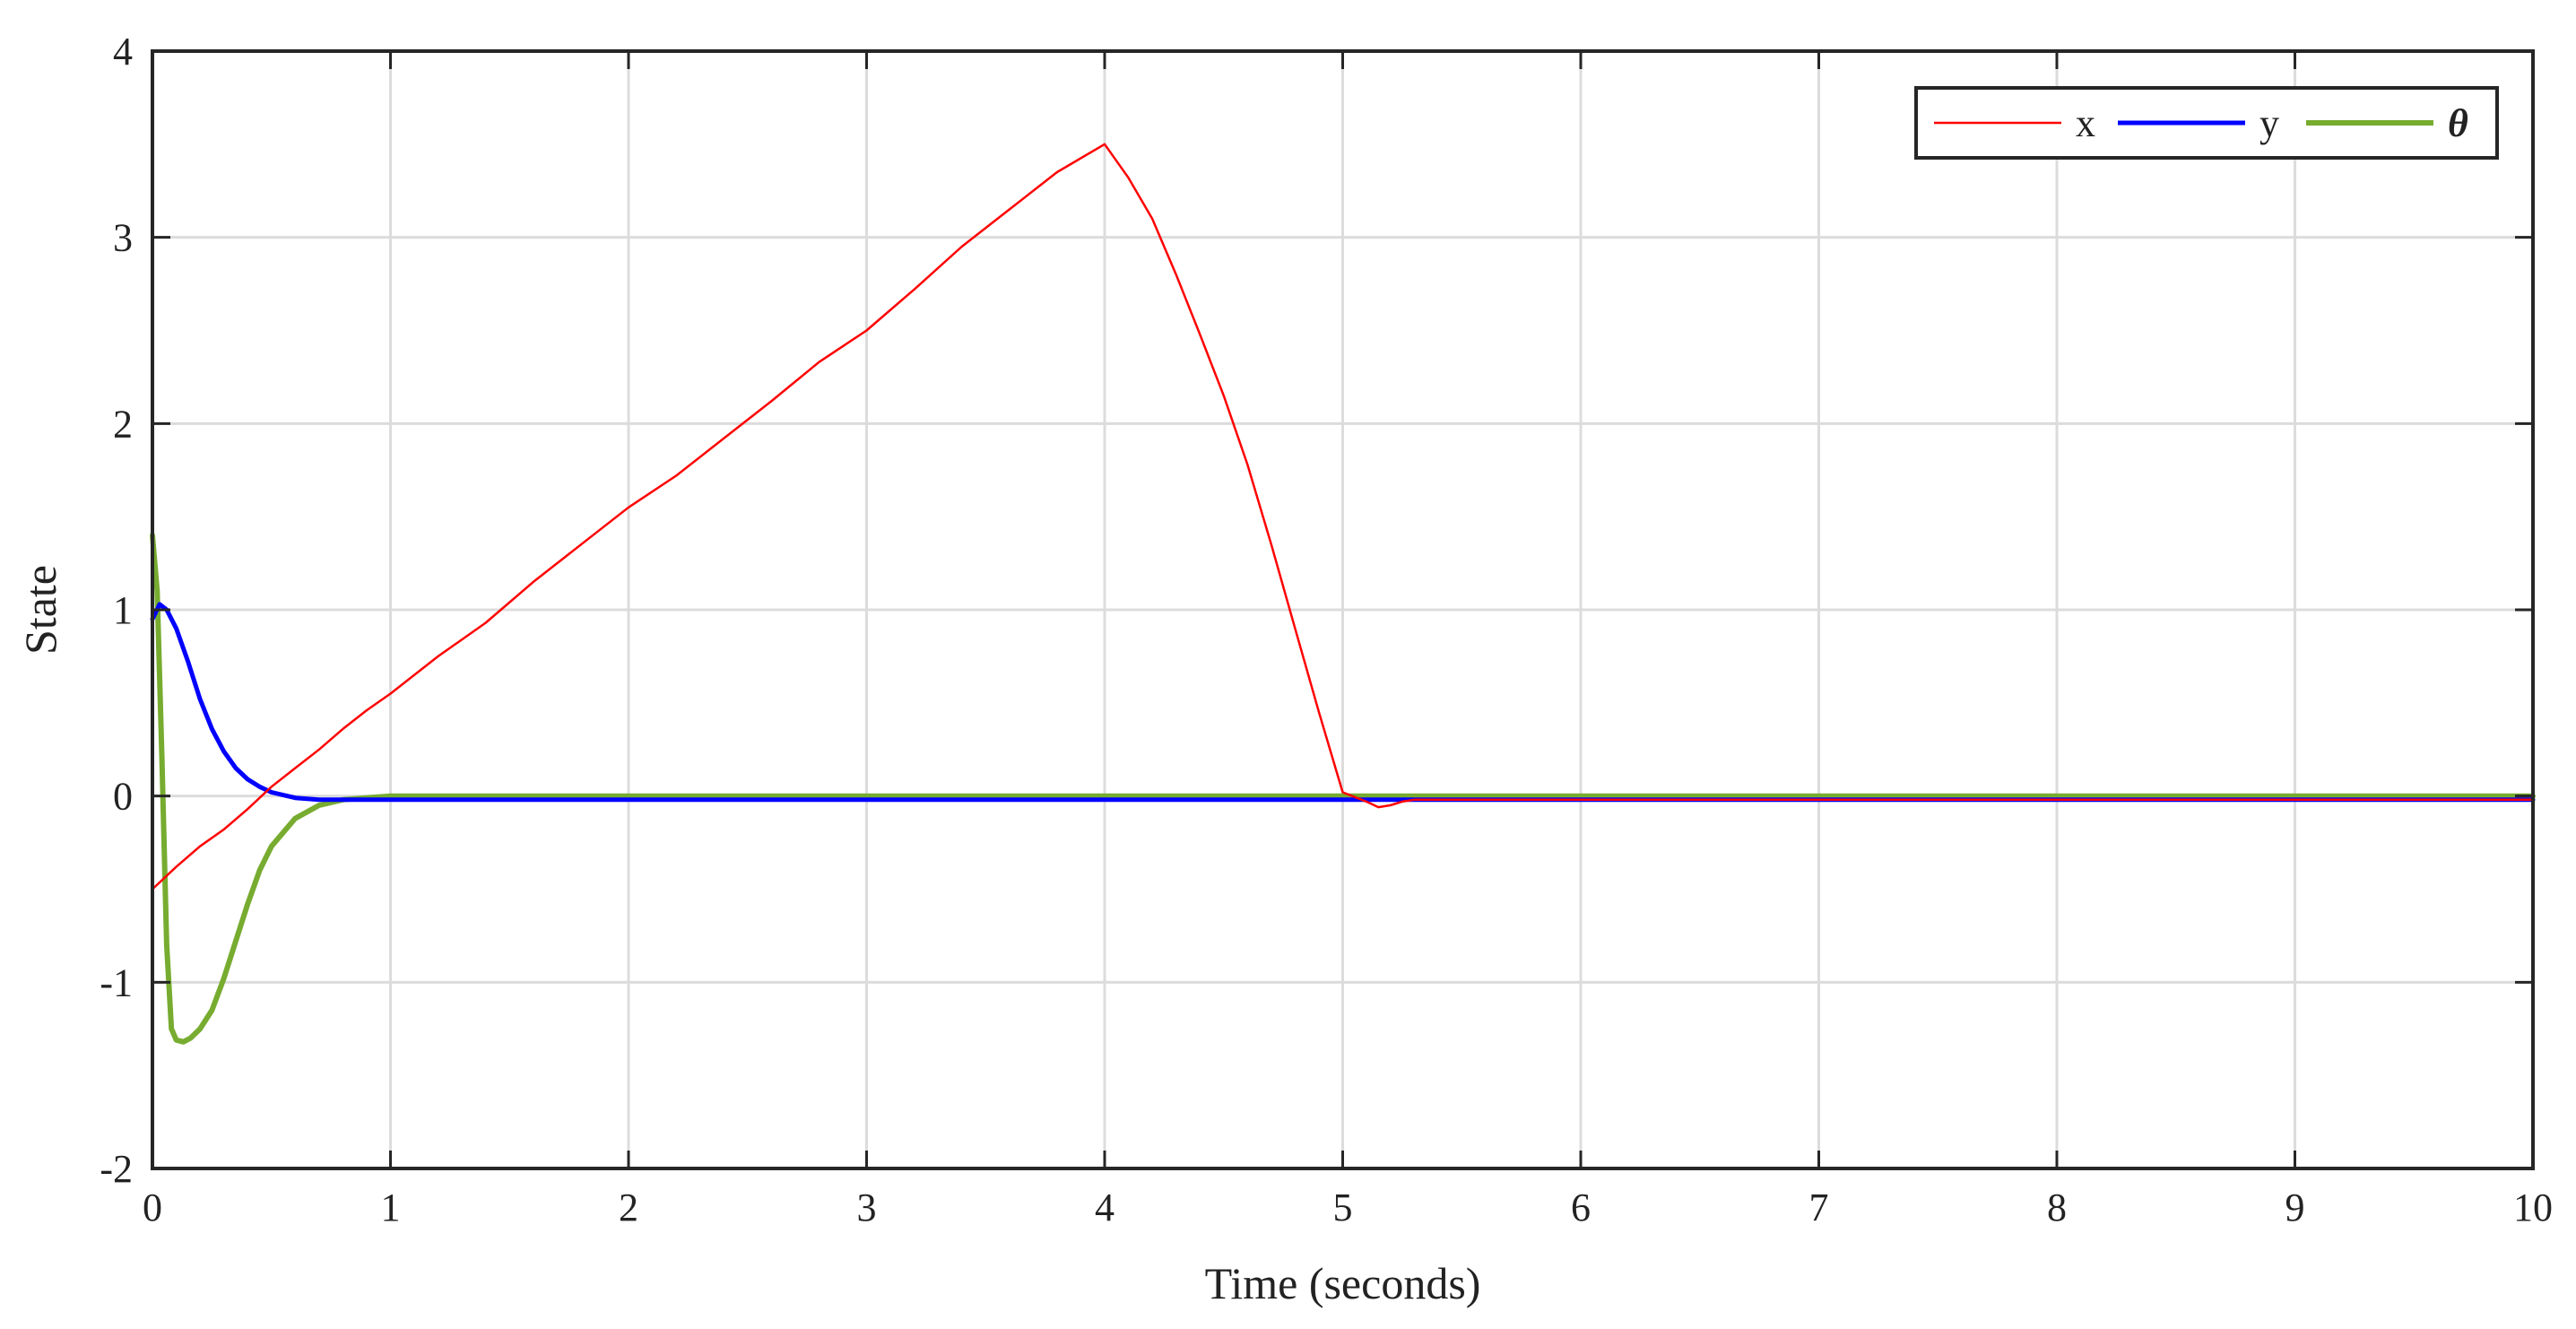 The height and width of the screenshot is (1329, 2576). Describe the element at coordinates (116, 982) in the screenshot. I see `y-tick-label: -1` at that location.